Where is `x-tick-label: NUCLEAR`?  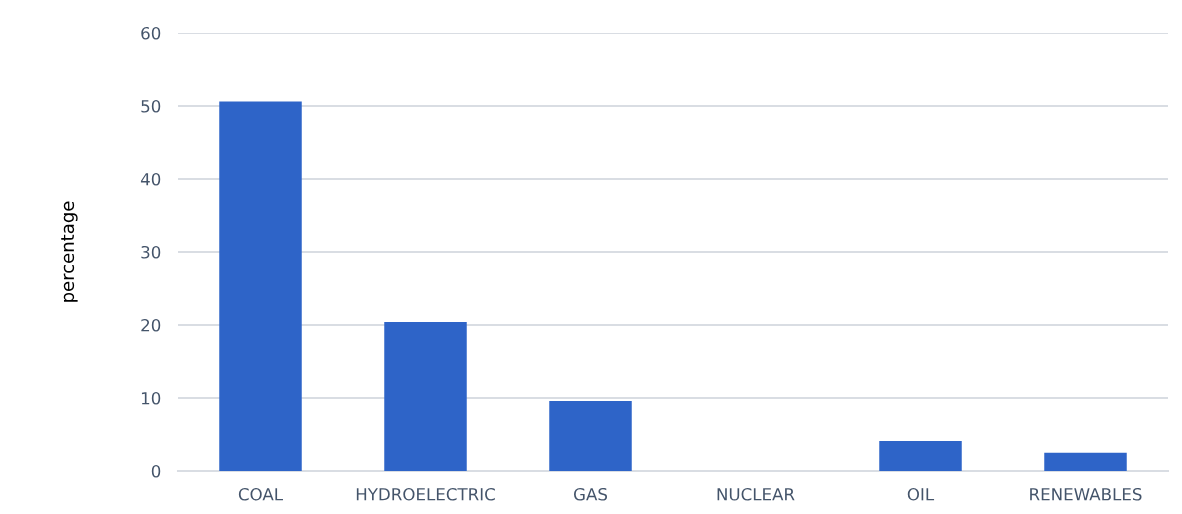
x-tick-label: NUCLEAR is located at coordinates (756, 494).